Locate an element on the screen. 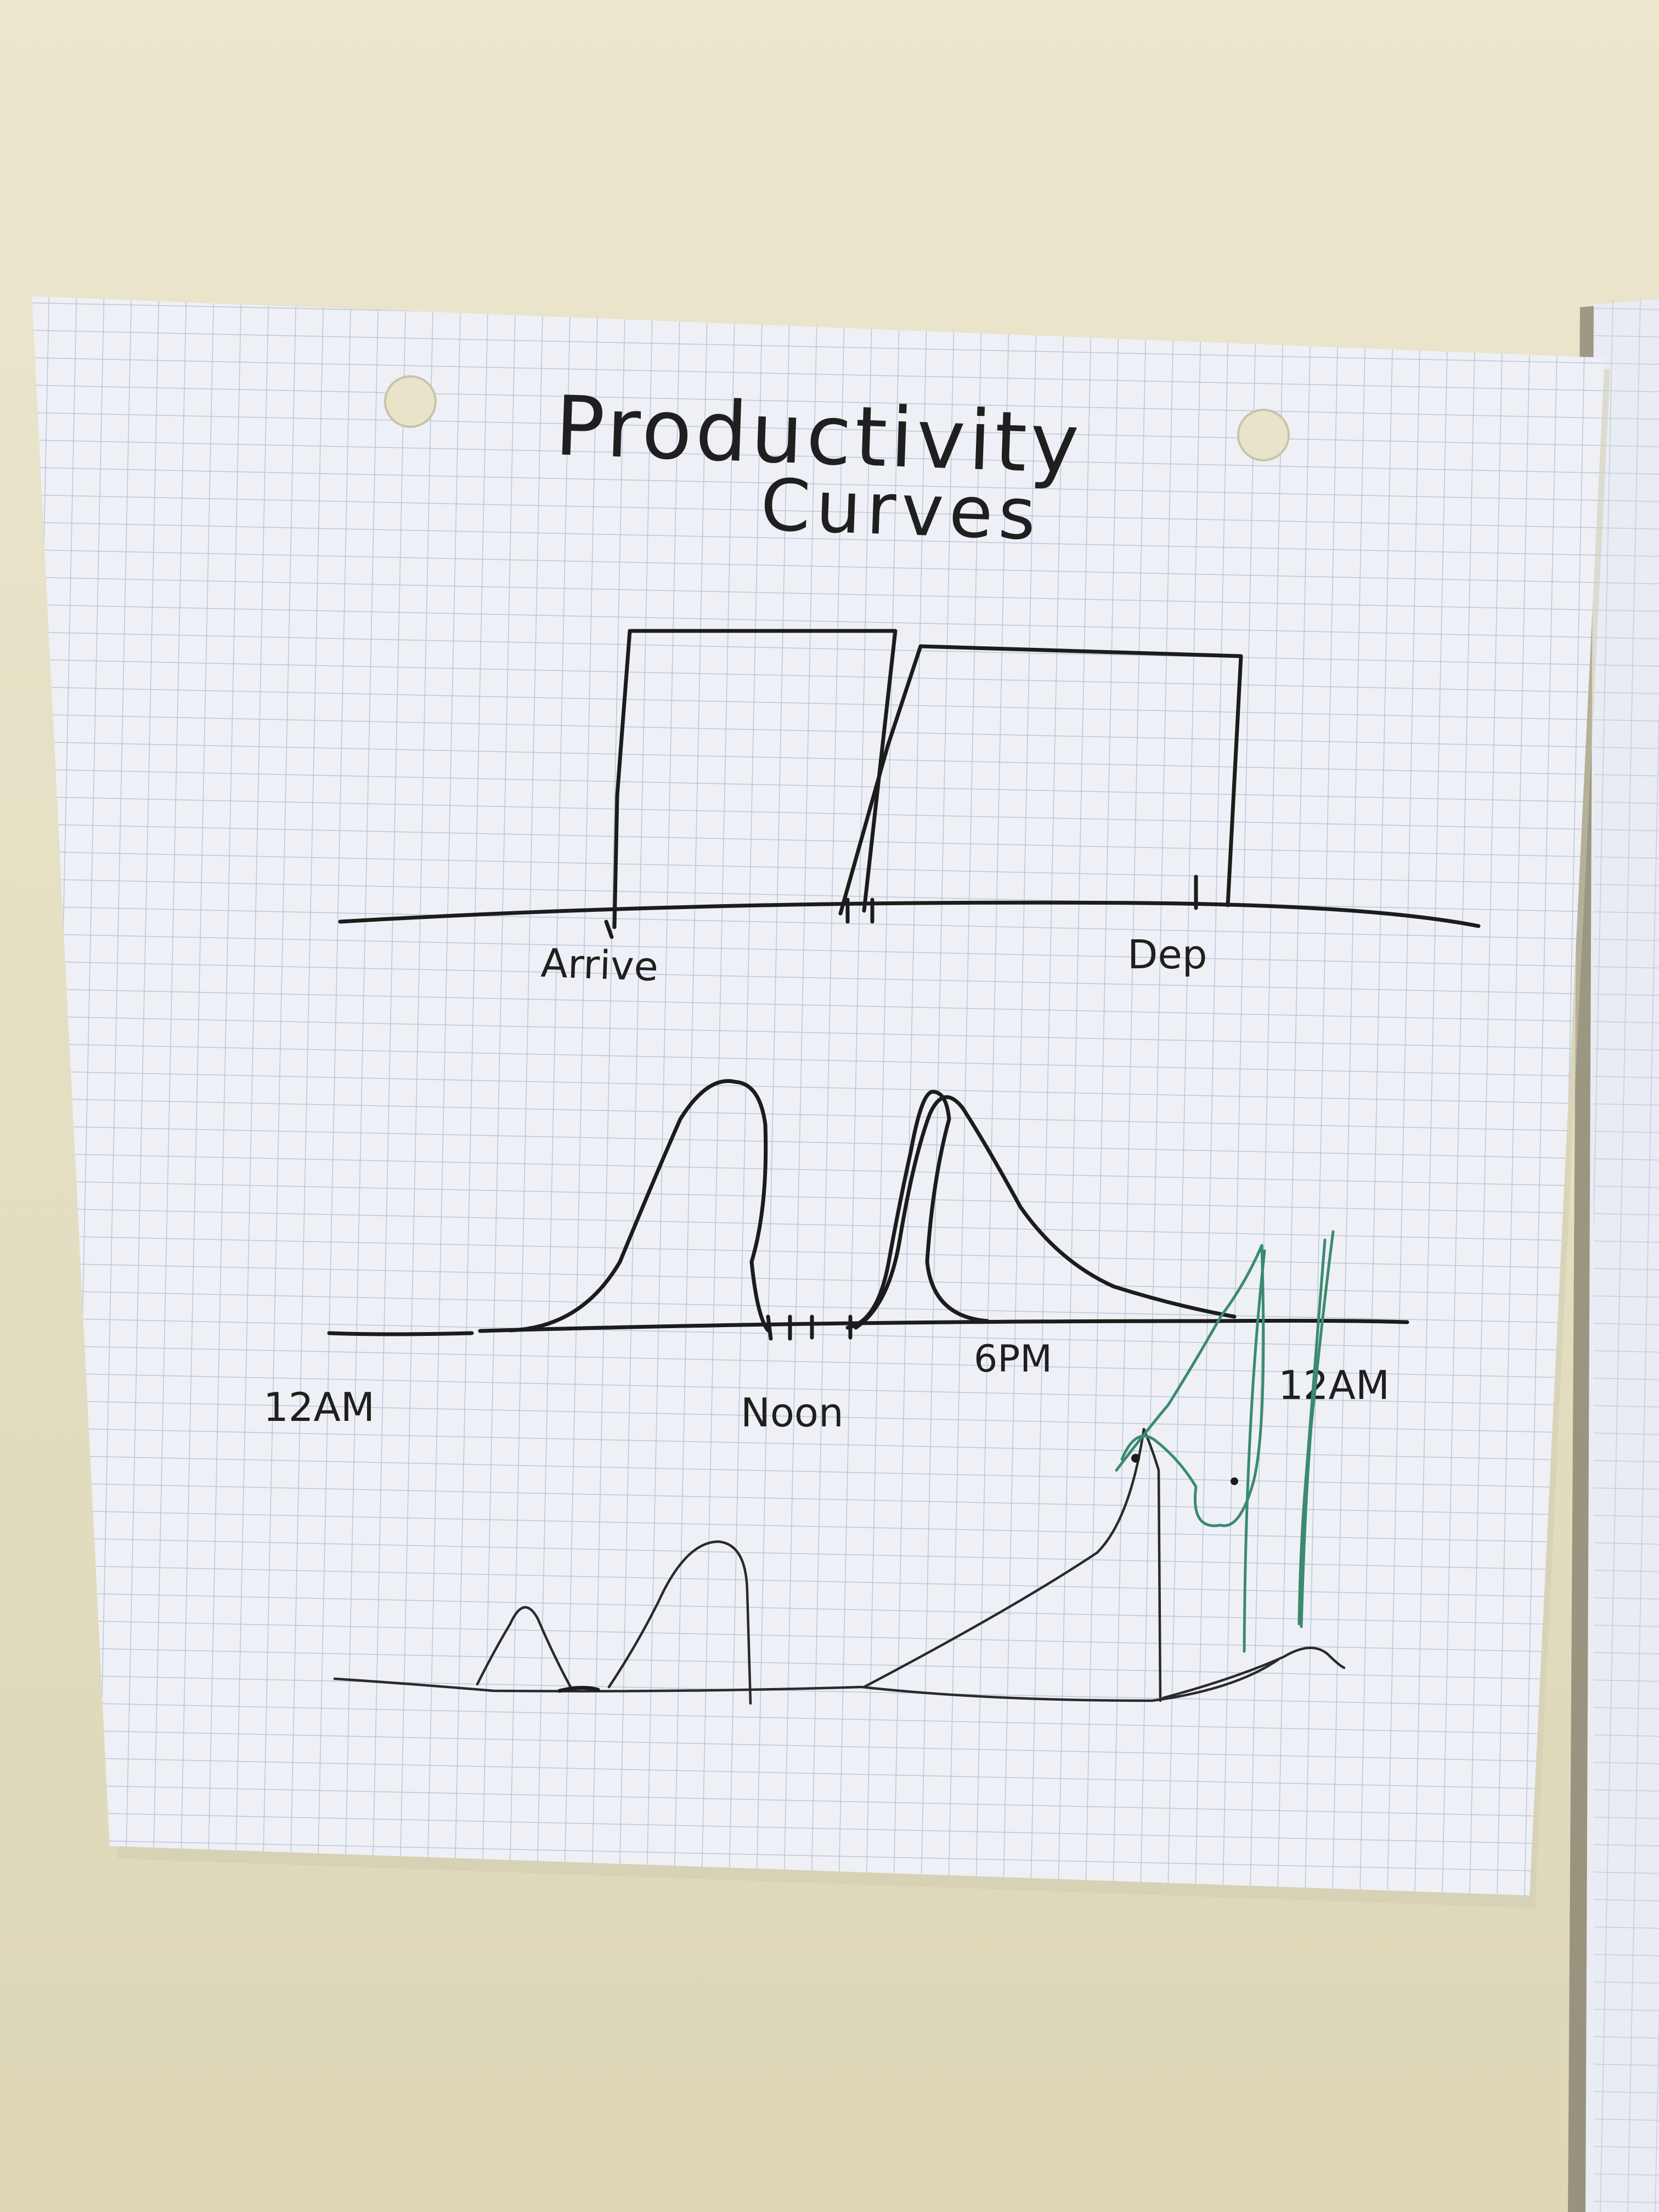 The image size is (1659, 2212). punch-hole-left is located at coordinates (411, 401).